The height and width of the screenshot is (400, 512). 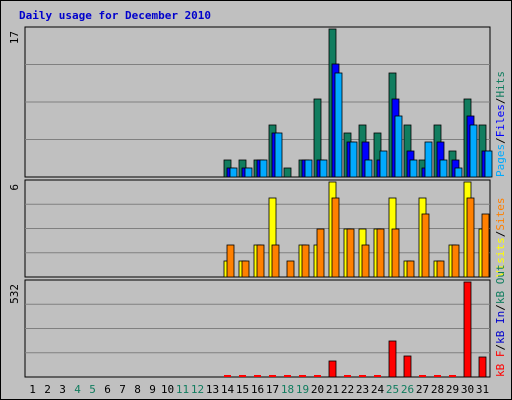 What do you see at coordinates (272, 389) in the screenshot?
I see `day-label-17: 17` at bounding box center [272, 389].